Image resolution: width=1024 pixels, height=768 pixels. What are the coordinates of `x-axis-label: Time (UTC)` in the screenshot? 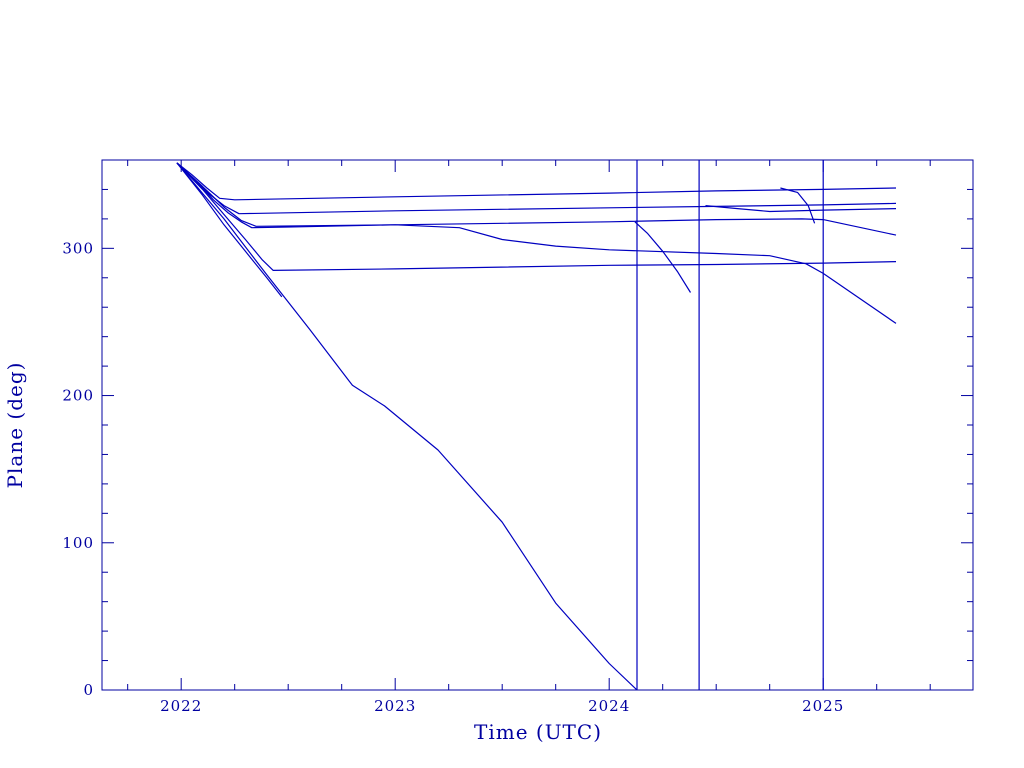 It's located at (538, 732).